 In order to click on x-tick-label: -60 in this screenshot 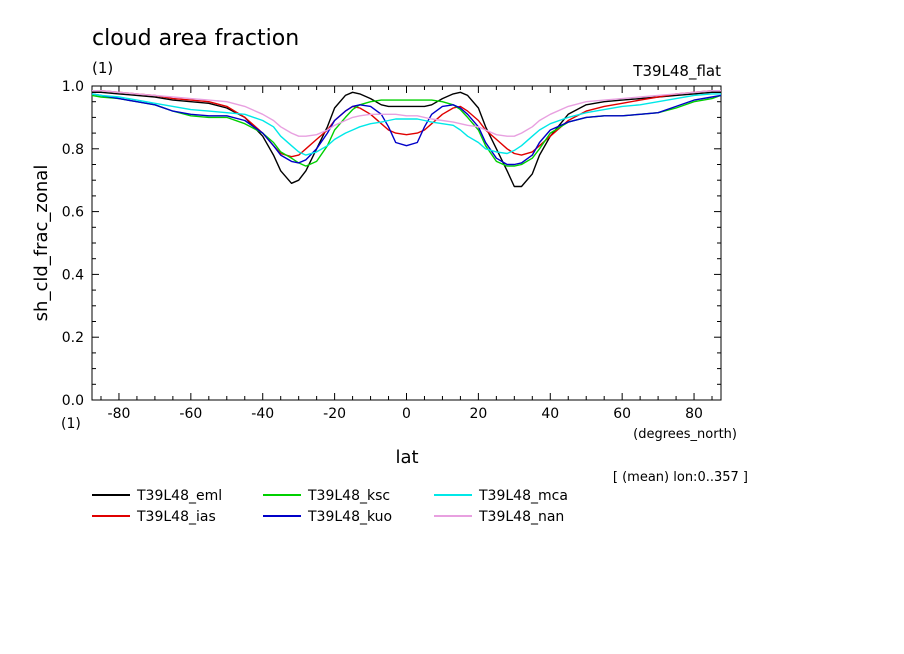, I will do `click(190, 414)`.